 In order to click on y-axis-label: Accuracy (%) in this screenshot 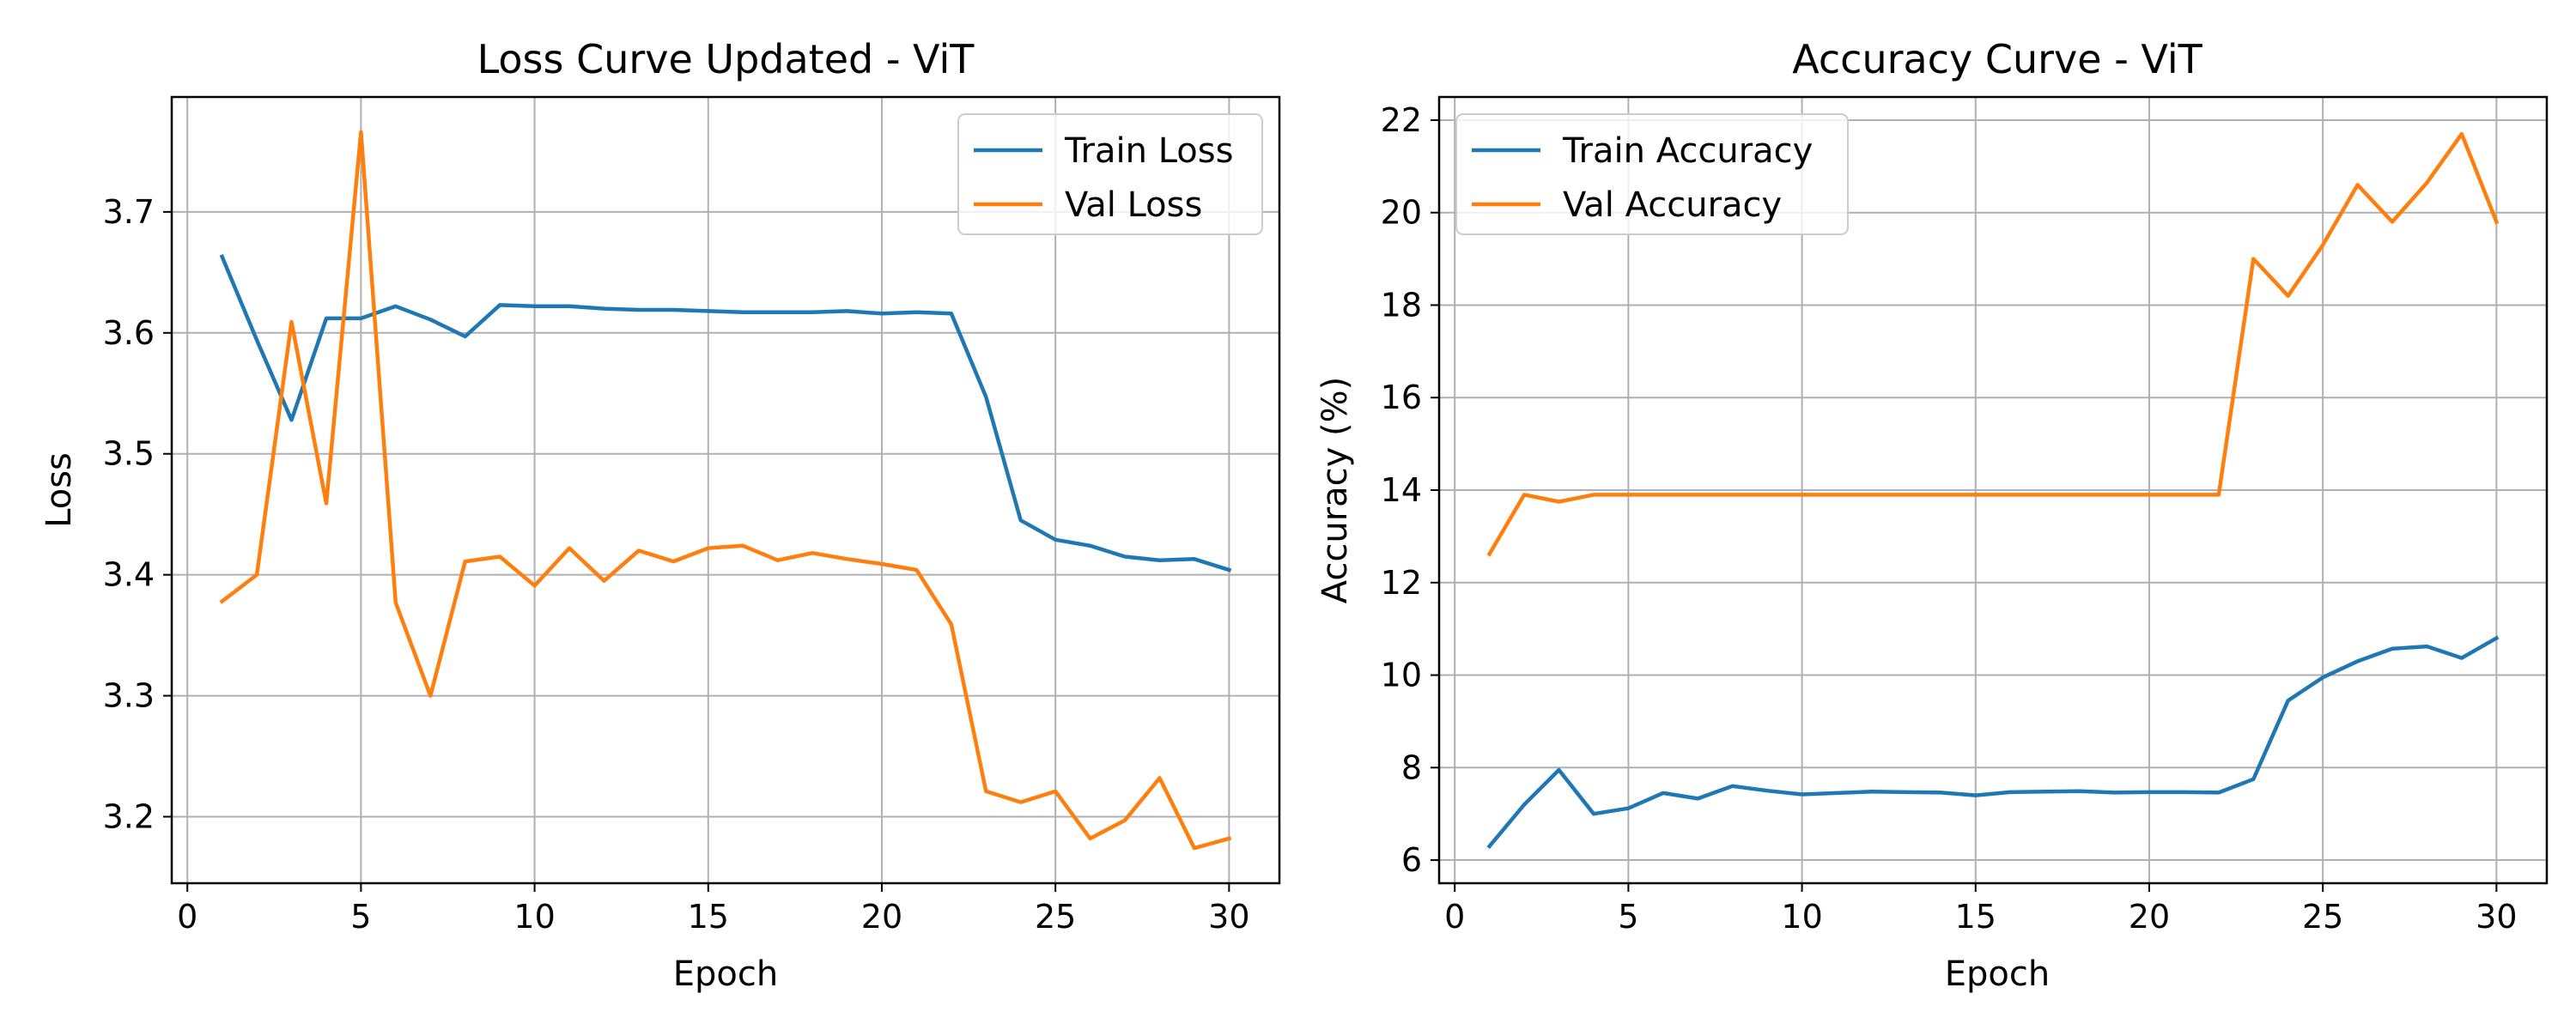, I will do `click(1335, 490)`.